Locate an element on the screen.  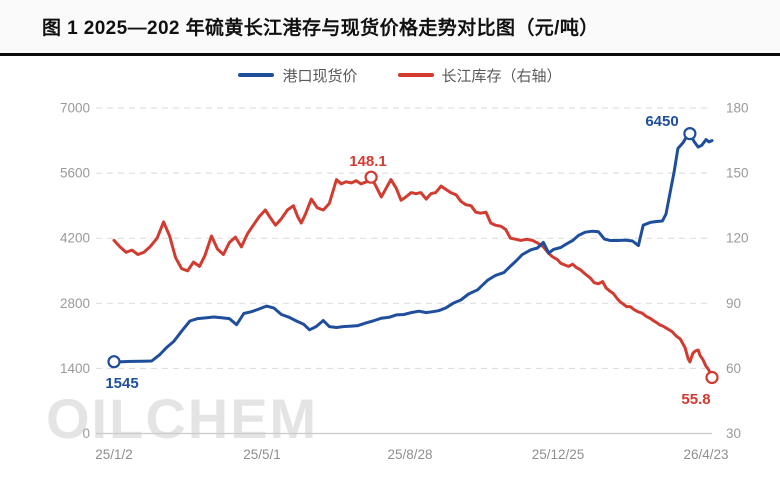
y-left-tick: 0 is located at coordinates (86, 433).